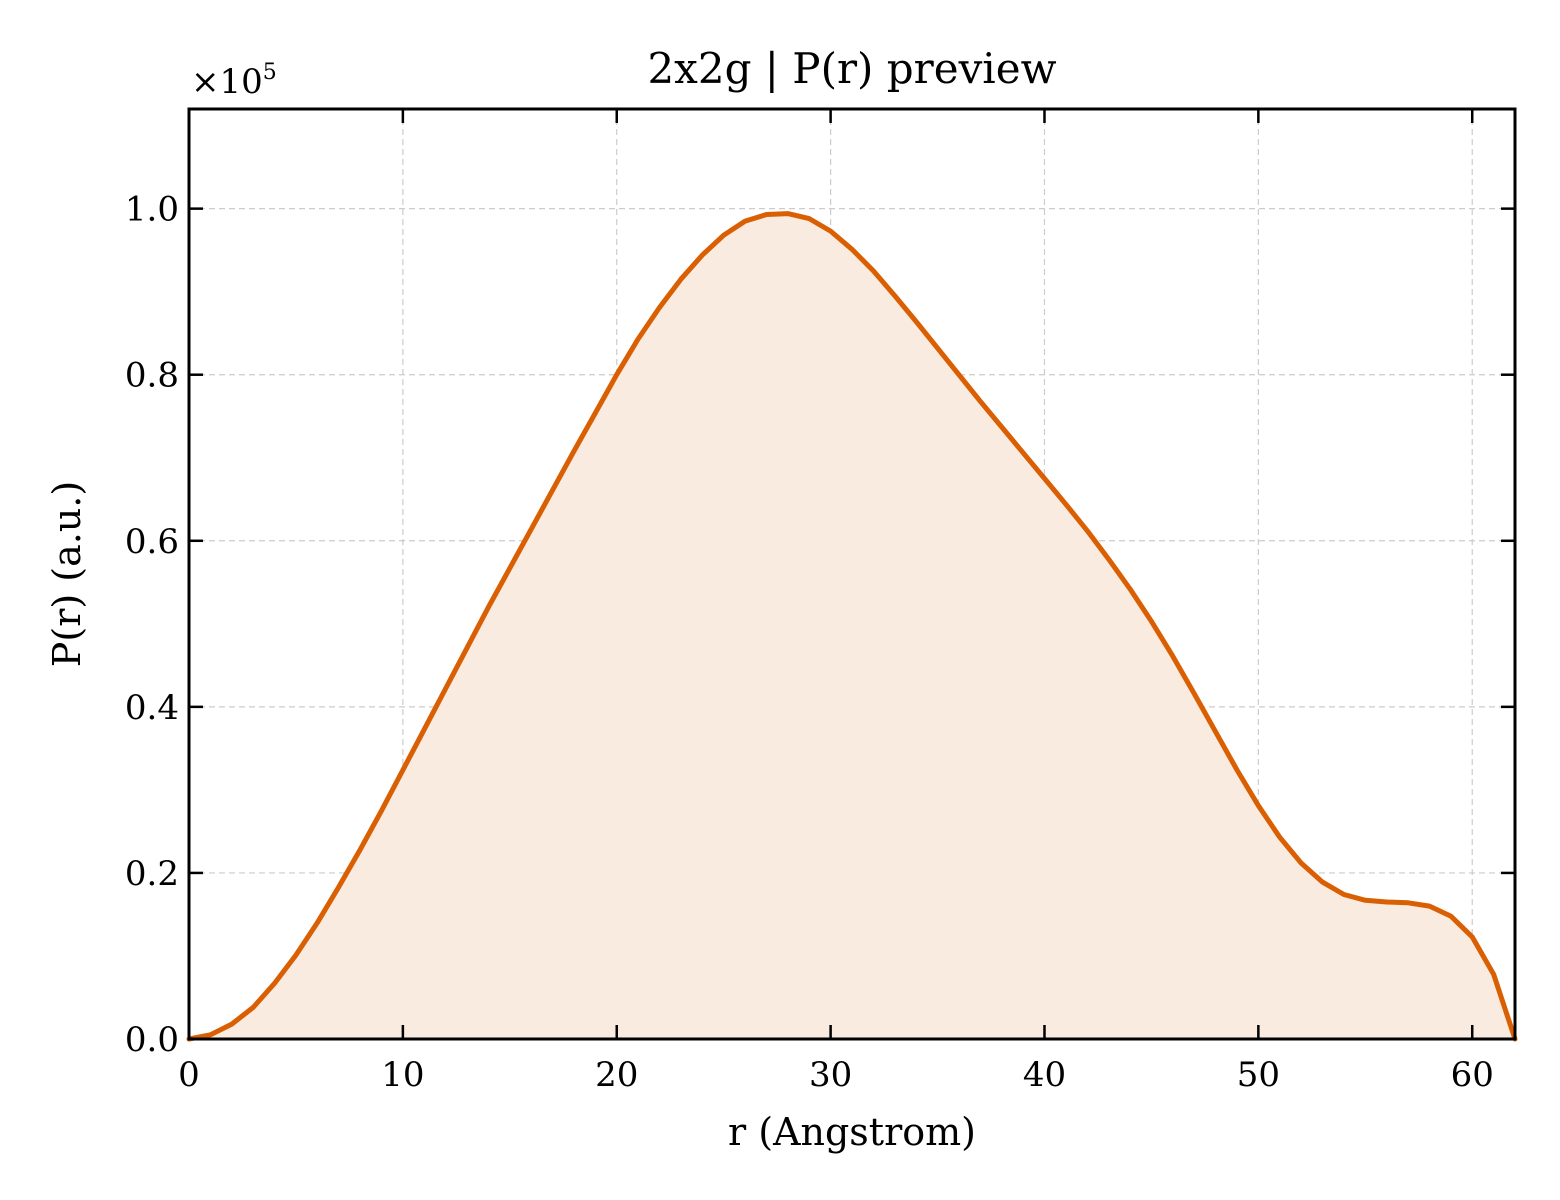  Describe the element at coordinates (830, 1075) in the screenshot. I see `x-tick-label: 30` at that location.